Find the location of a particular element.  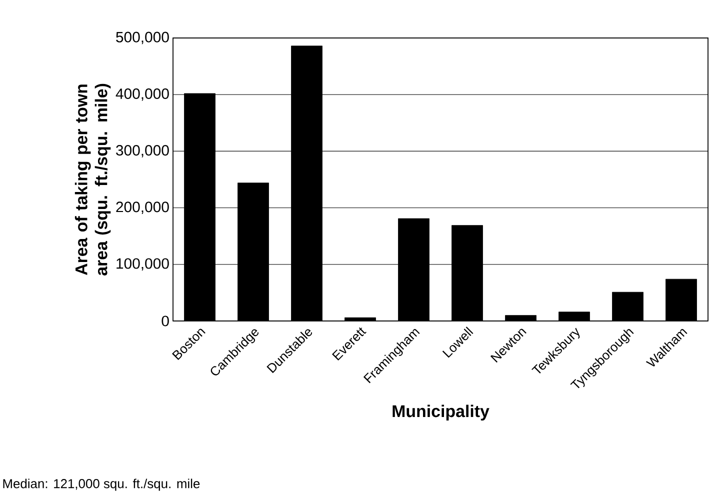

y-tick-label: 100,000 is located at coordinates (142, 264).